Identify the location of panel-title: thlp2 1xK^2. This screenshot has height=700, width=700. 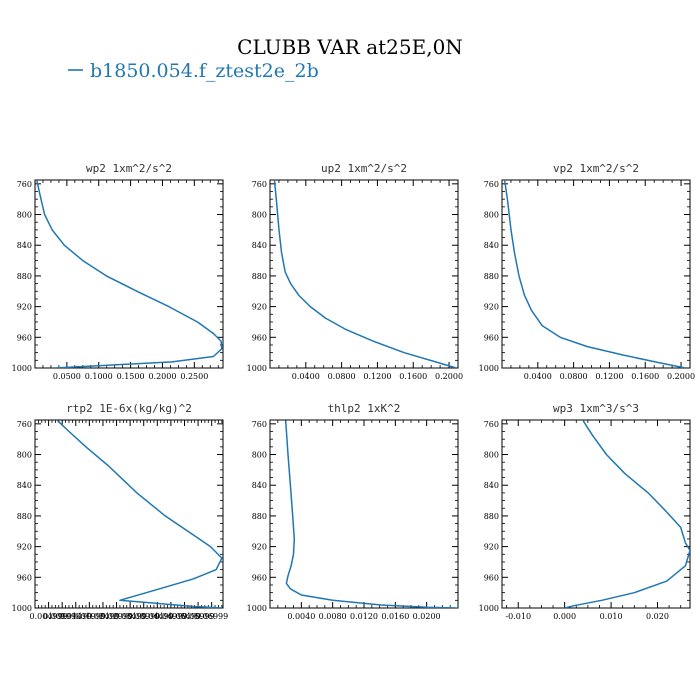
(364, 408).